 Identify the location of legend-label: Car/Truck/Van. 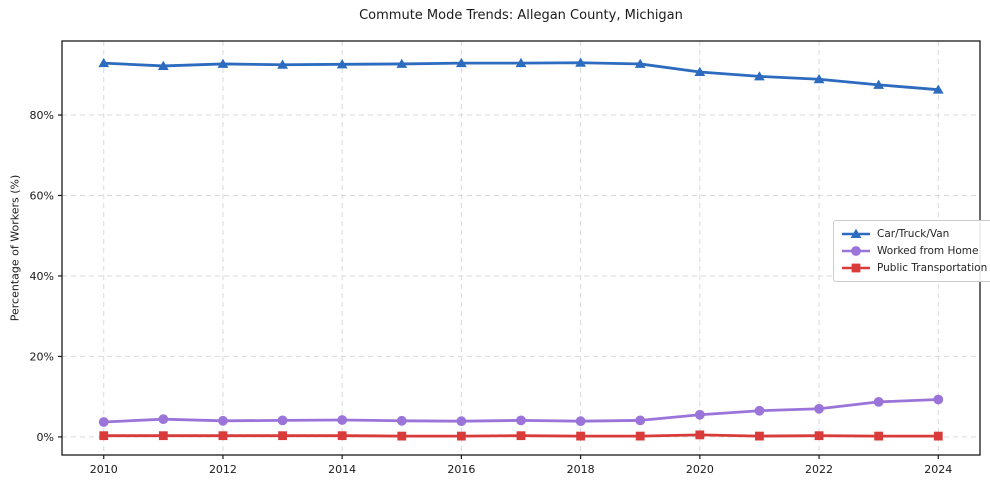
(913, 234).